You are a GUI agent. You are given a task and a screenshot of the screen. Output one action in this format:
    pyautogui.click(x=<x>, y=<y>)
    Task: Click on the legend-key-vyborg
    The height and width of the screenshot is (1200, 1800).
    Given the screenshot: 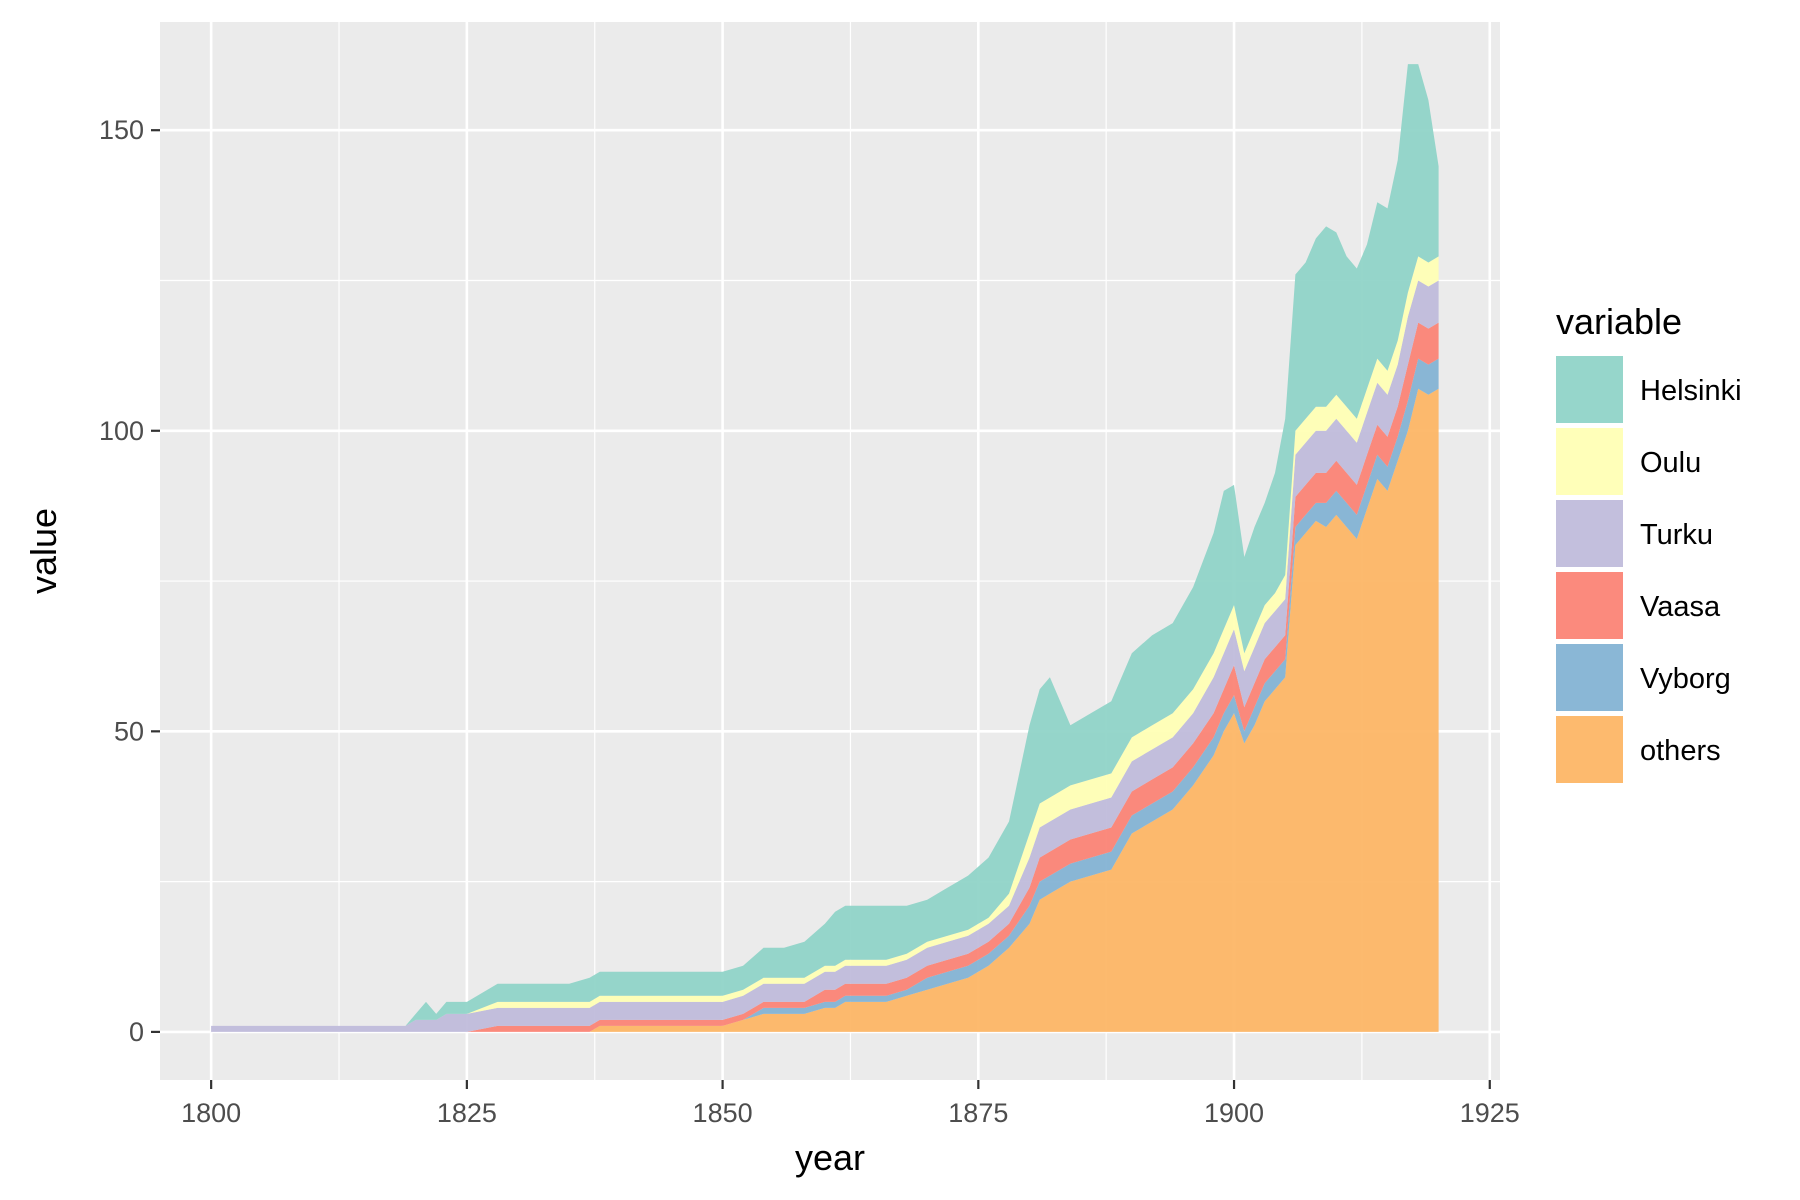 What is the action you would take?
    pyautogui.click(x=1589, y=677)
    